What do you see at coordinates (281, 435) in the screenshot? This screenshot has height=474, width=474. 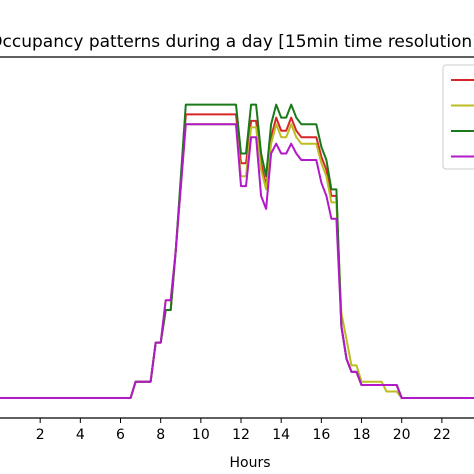 I see `x-tick-label: 14` at bounding box center [281, 435].